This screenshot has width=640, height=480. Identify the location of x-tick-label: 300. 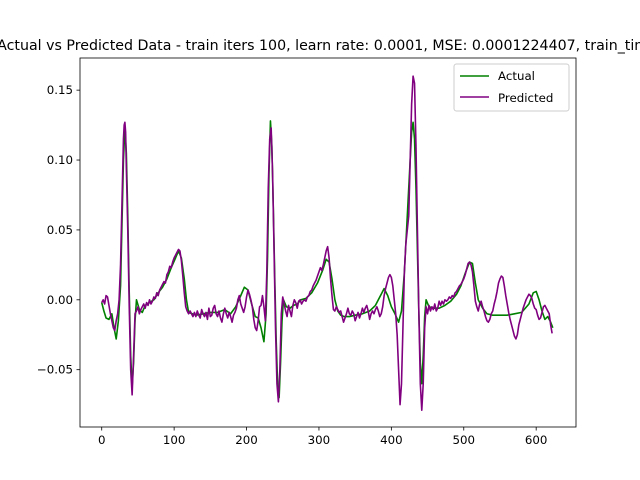
(319, 440).